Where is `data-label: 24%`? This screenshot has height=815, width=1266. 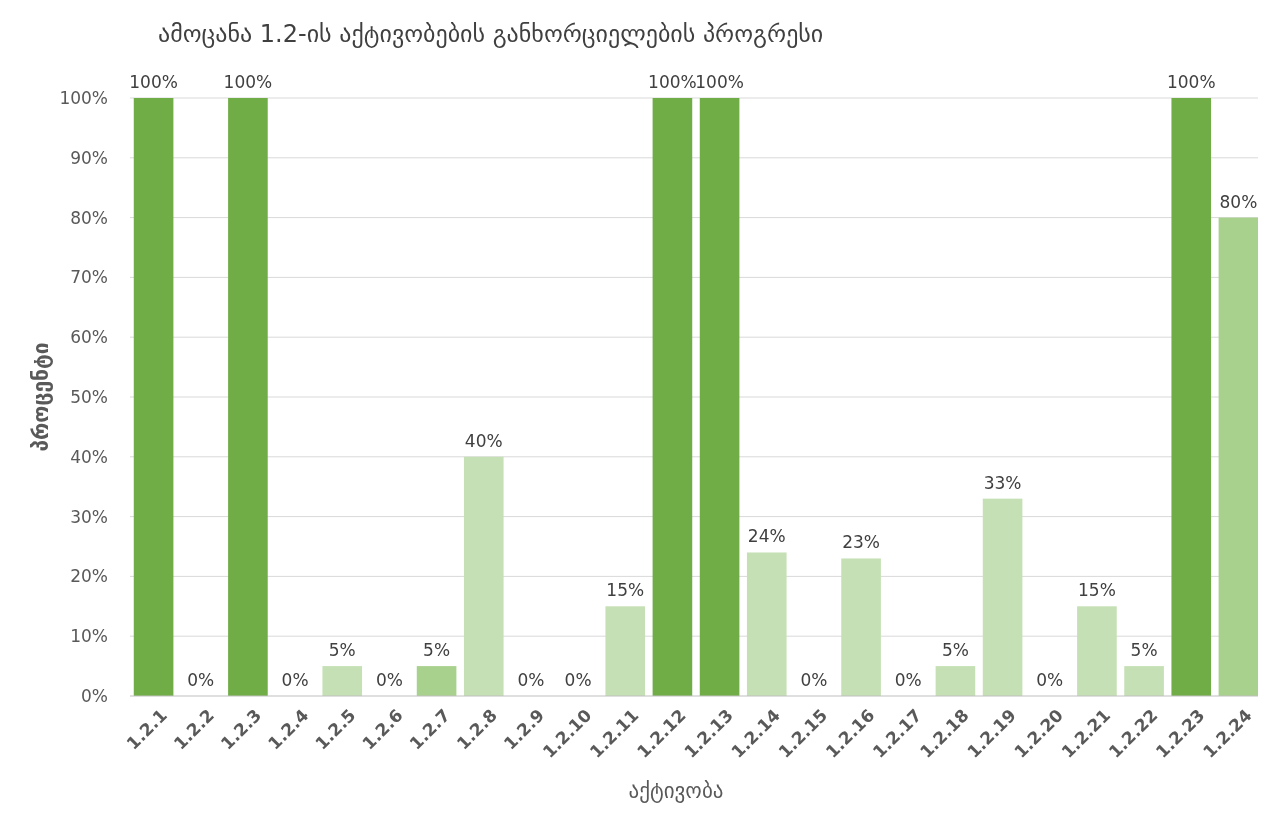
data-label: 24% is located at coordinates (766, 536).